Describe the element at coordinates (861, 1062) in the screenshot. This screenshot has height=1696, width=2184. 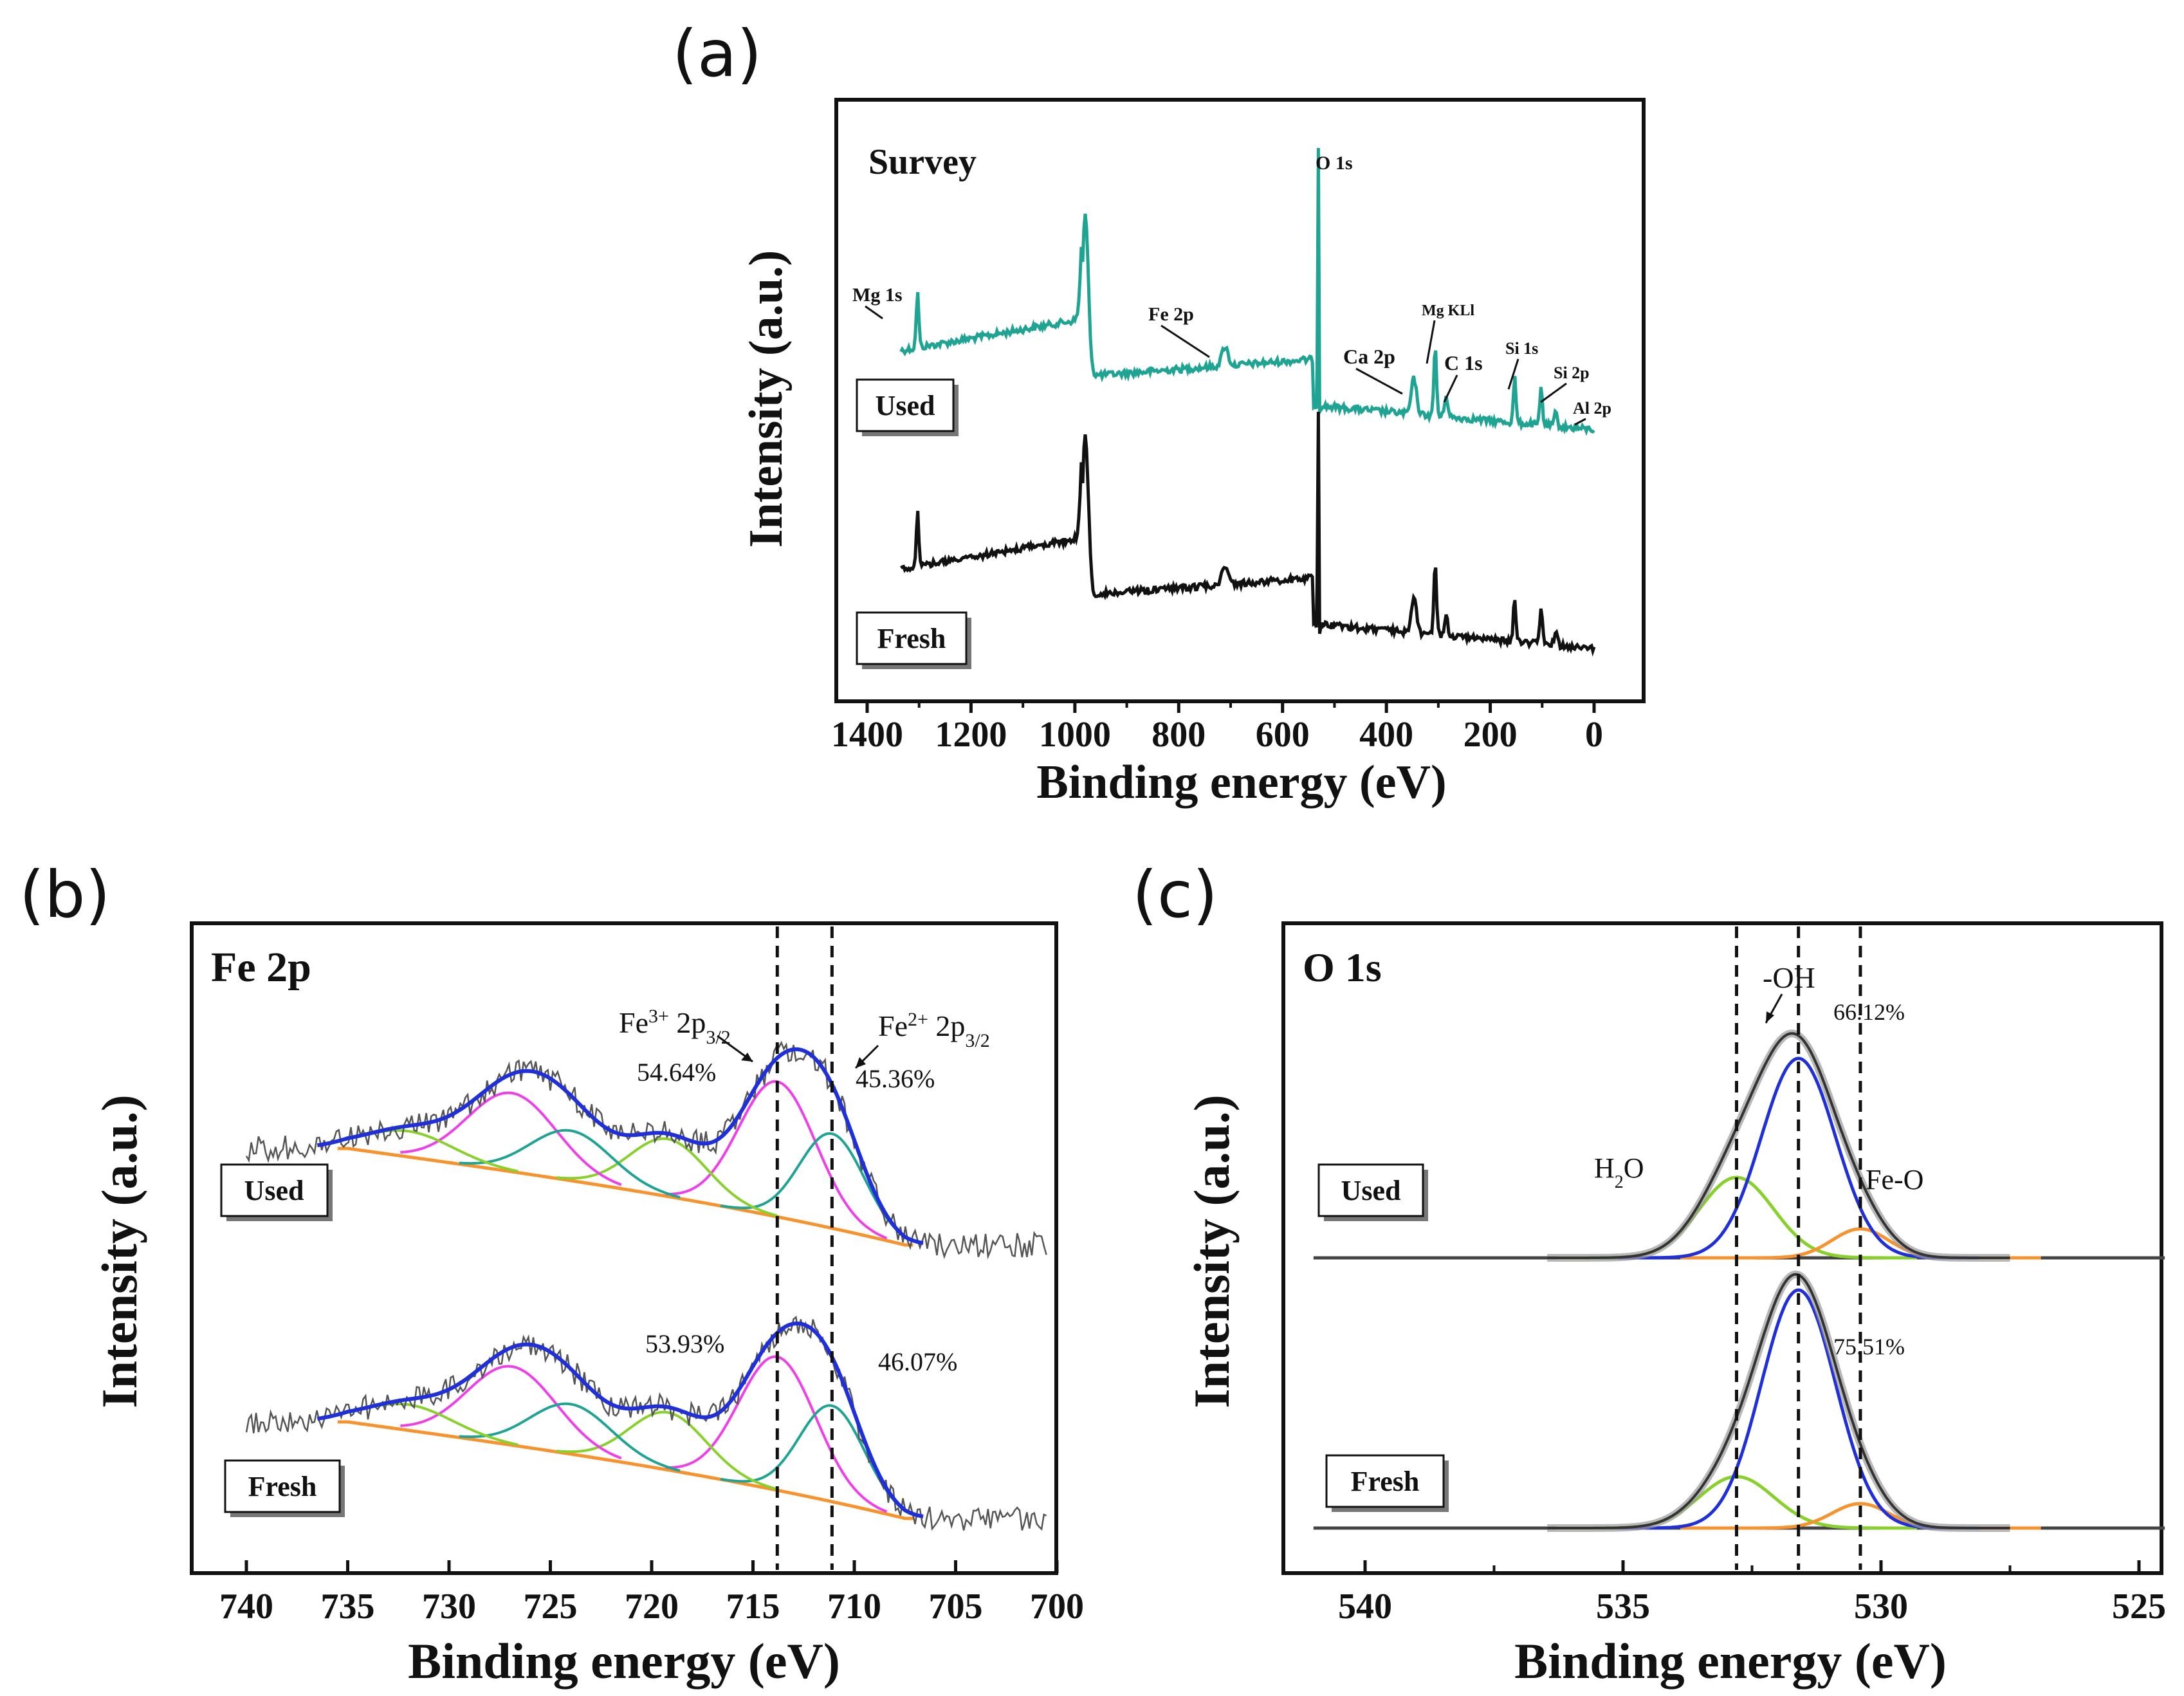
I see `fe2-arrow-head` at that location.